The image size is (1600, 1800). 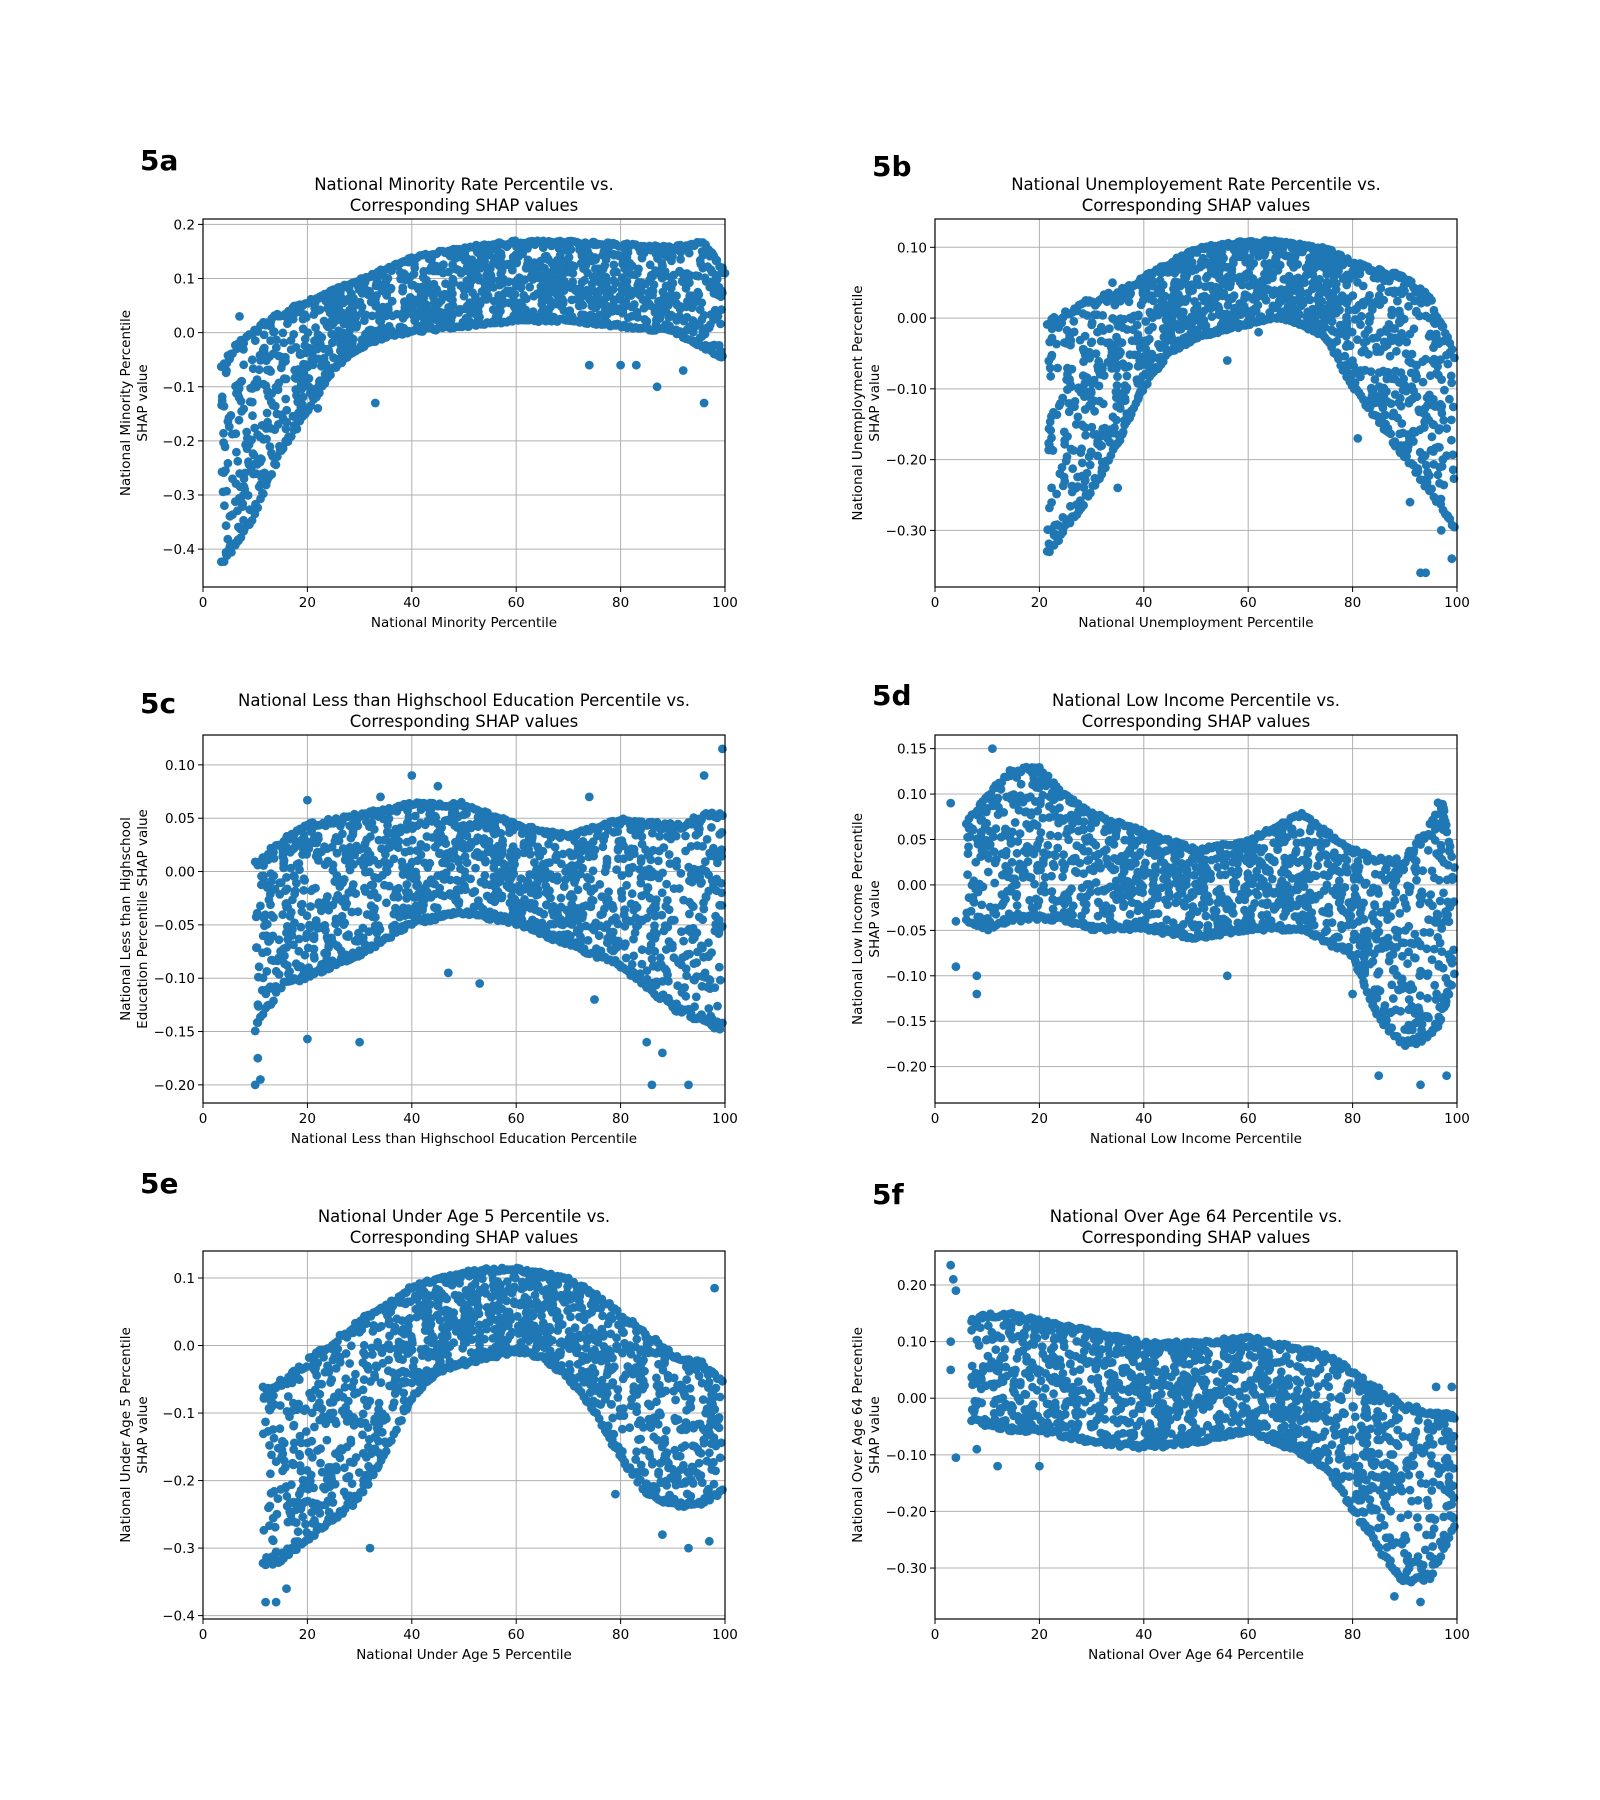 What do you see at coordinates (912, 248) in the screenshot?
I see `y-tick-label: 0.10` at bounding box center [912, 248].